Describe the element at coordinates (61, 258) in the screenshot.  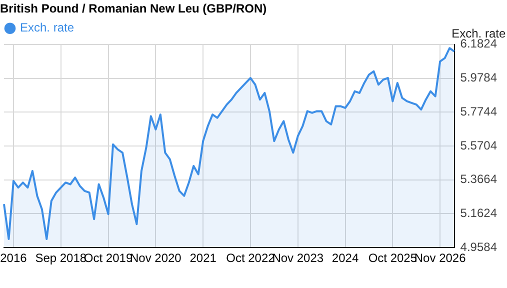
I see `x-tick-label: Sep 2018` at that location.